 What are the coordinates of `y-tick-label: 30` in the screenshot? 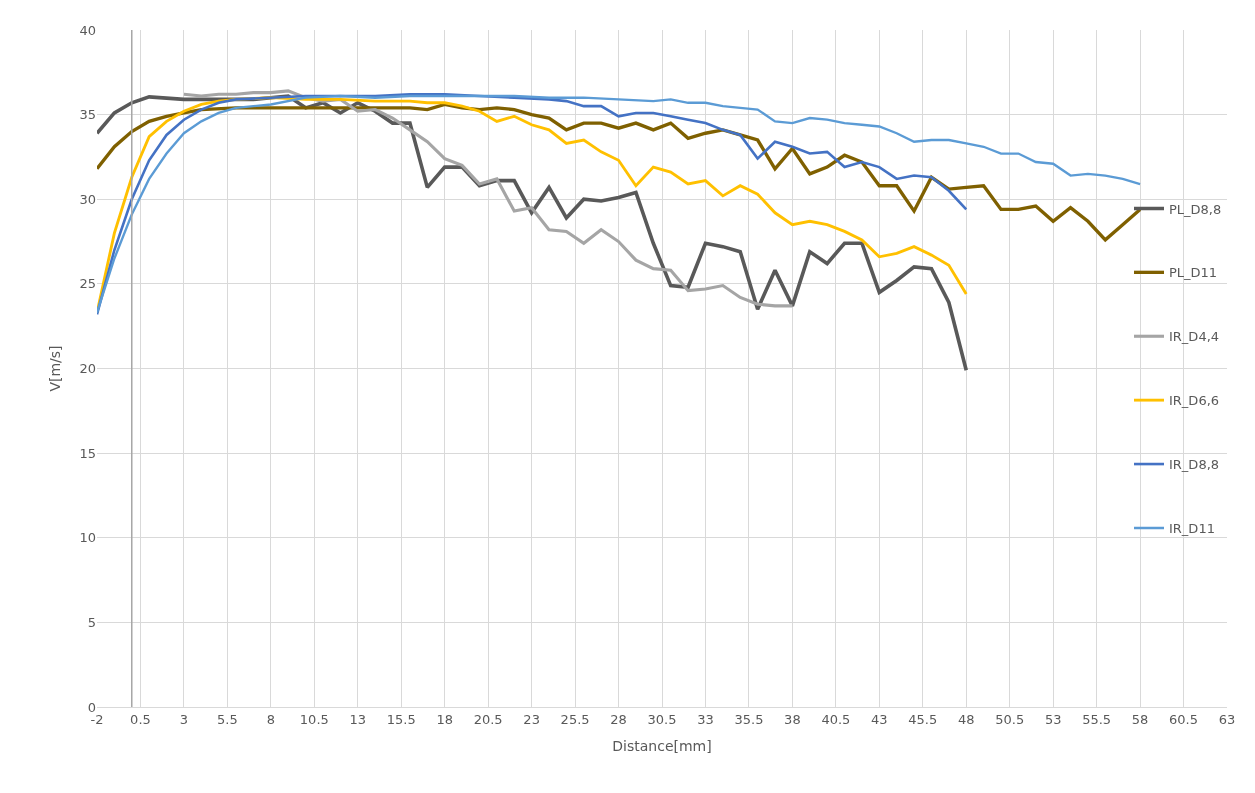 It's located at (87, 199).